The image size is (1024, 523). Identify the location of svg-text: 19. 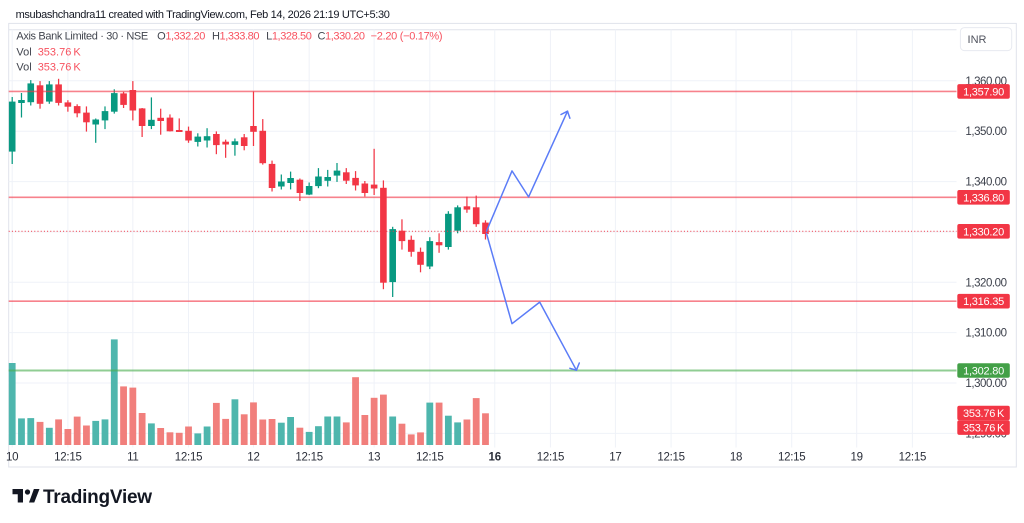
(856, 458).